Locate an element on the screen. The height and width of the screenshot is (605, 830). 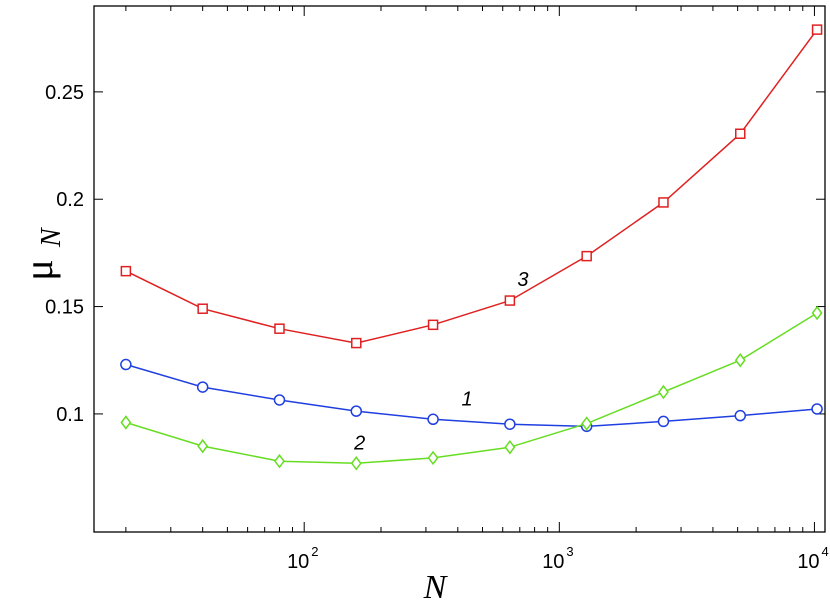
series-annotations: 1 2 3 is located at coordinates (440, 361).